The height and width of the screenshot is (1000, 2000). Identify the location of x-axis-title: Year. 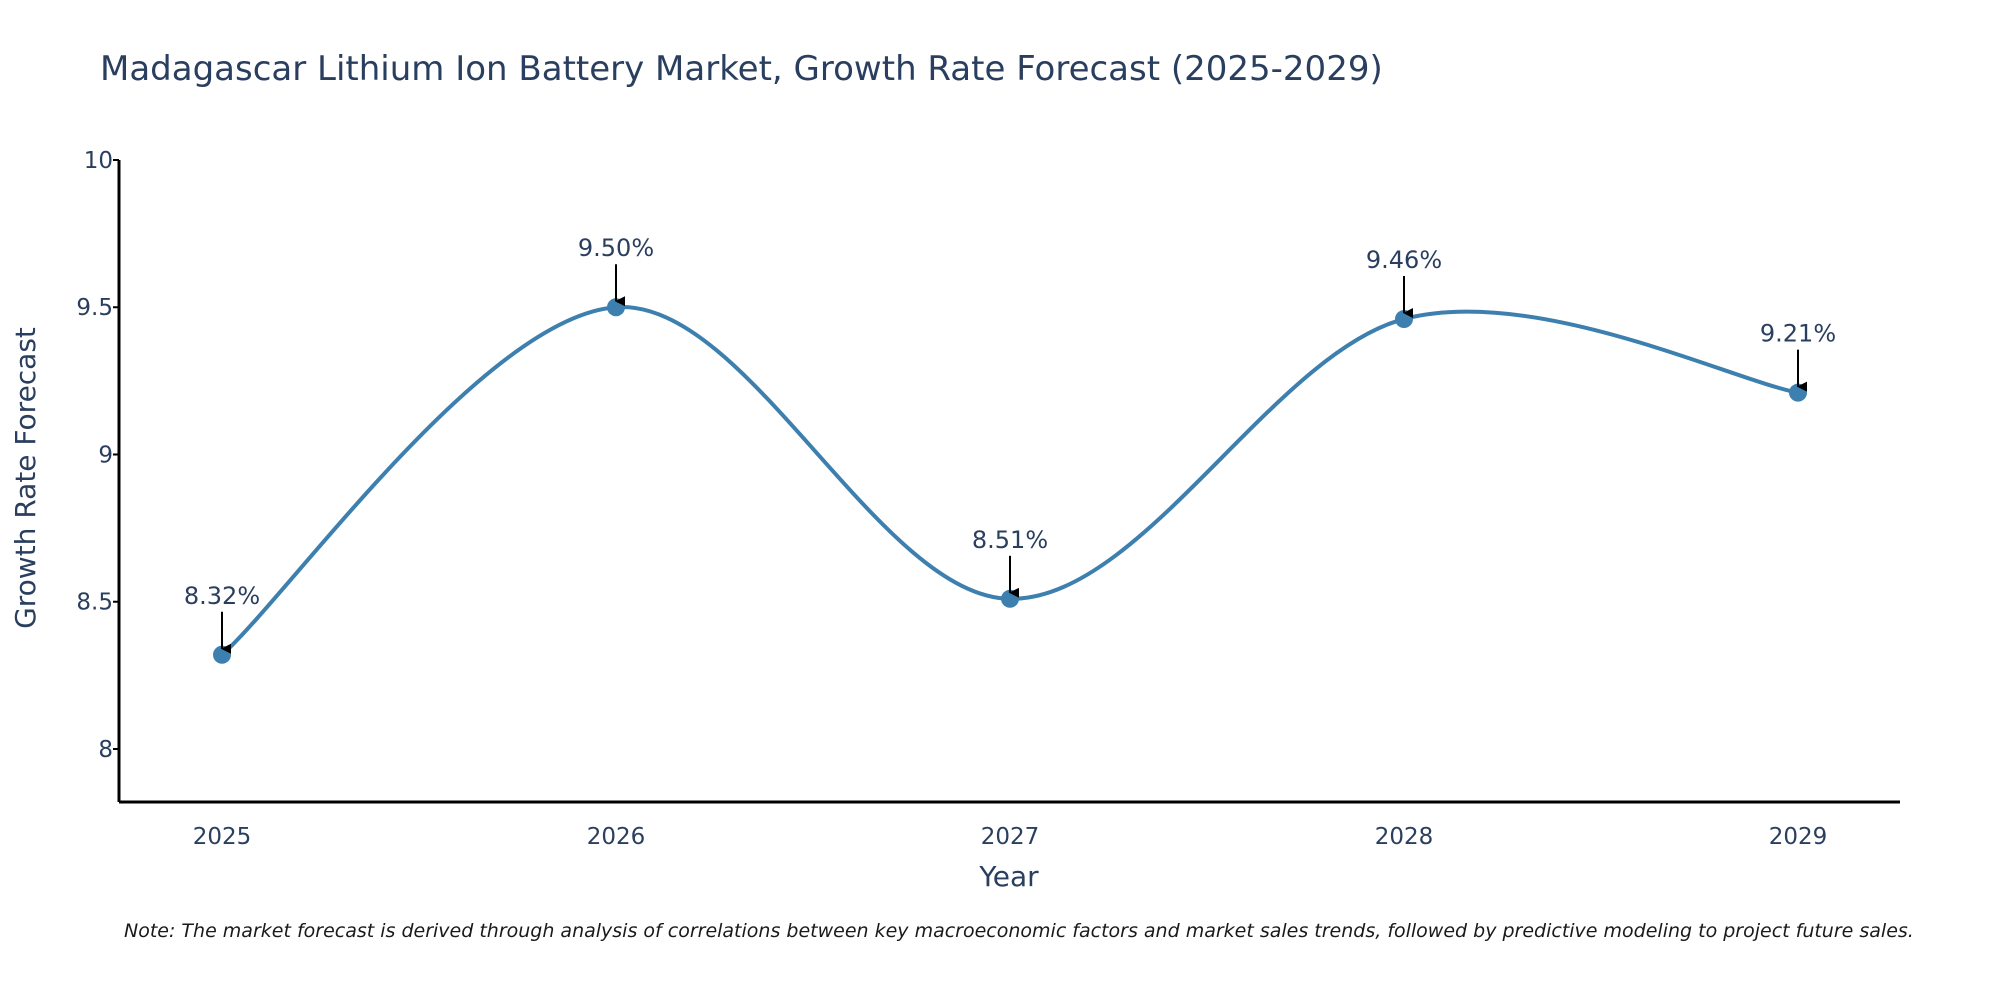
(1008, 876).